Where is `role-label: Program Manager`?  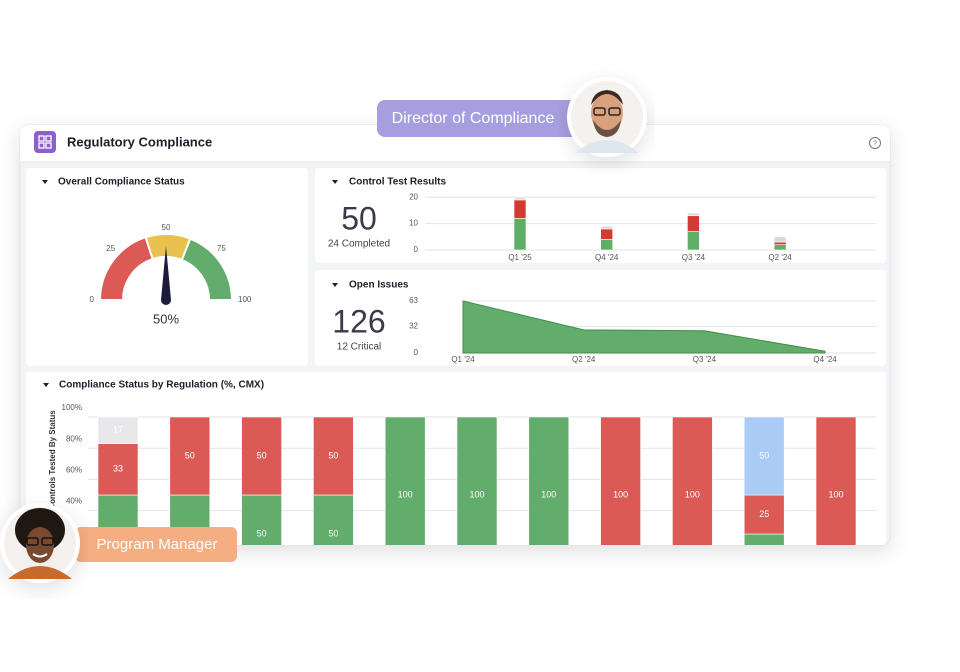 role-label: Program Manager is located at coordinates (157, 544).